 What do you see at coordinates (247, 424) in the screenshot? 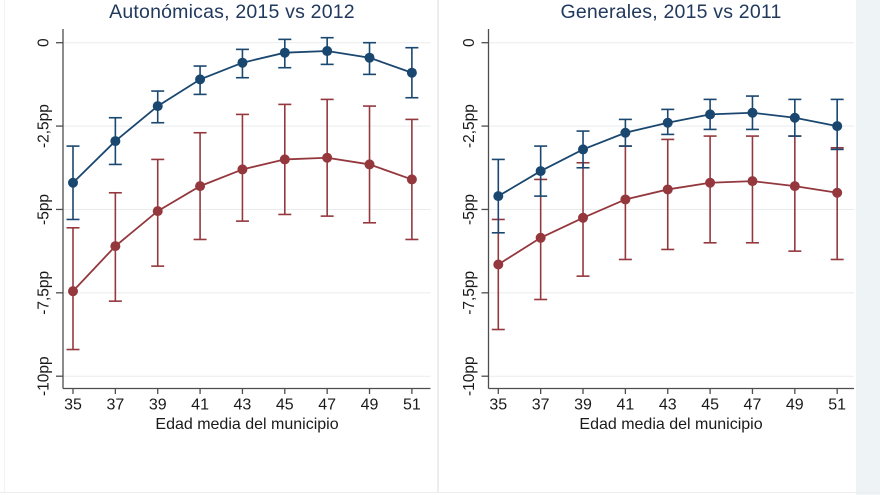
I see `x-axis-label-autonomicas: Edad media del municipio` at bounding box center [247, 424].